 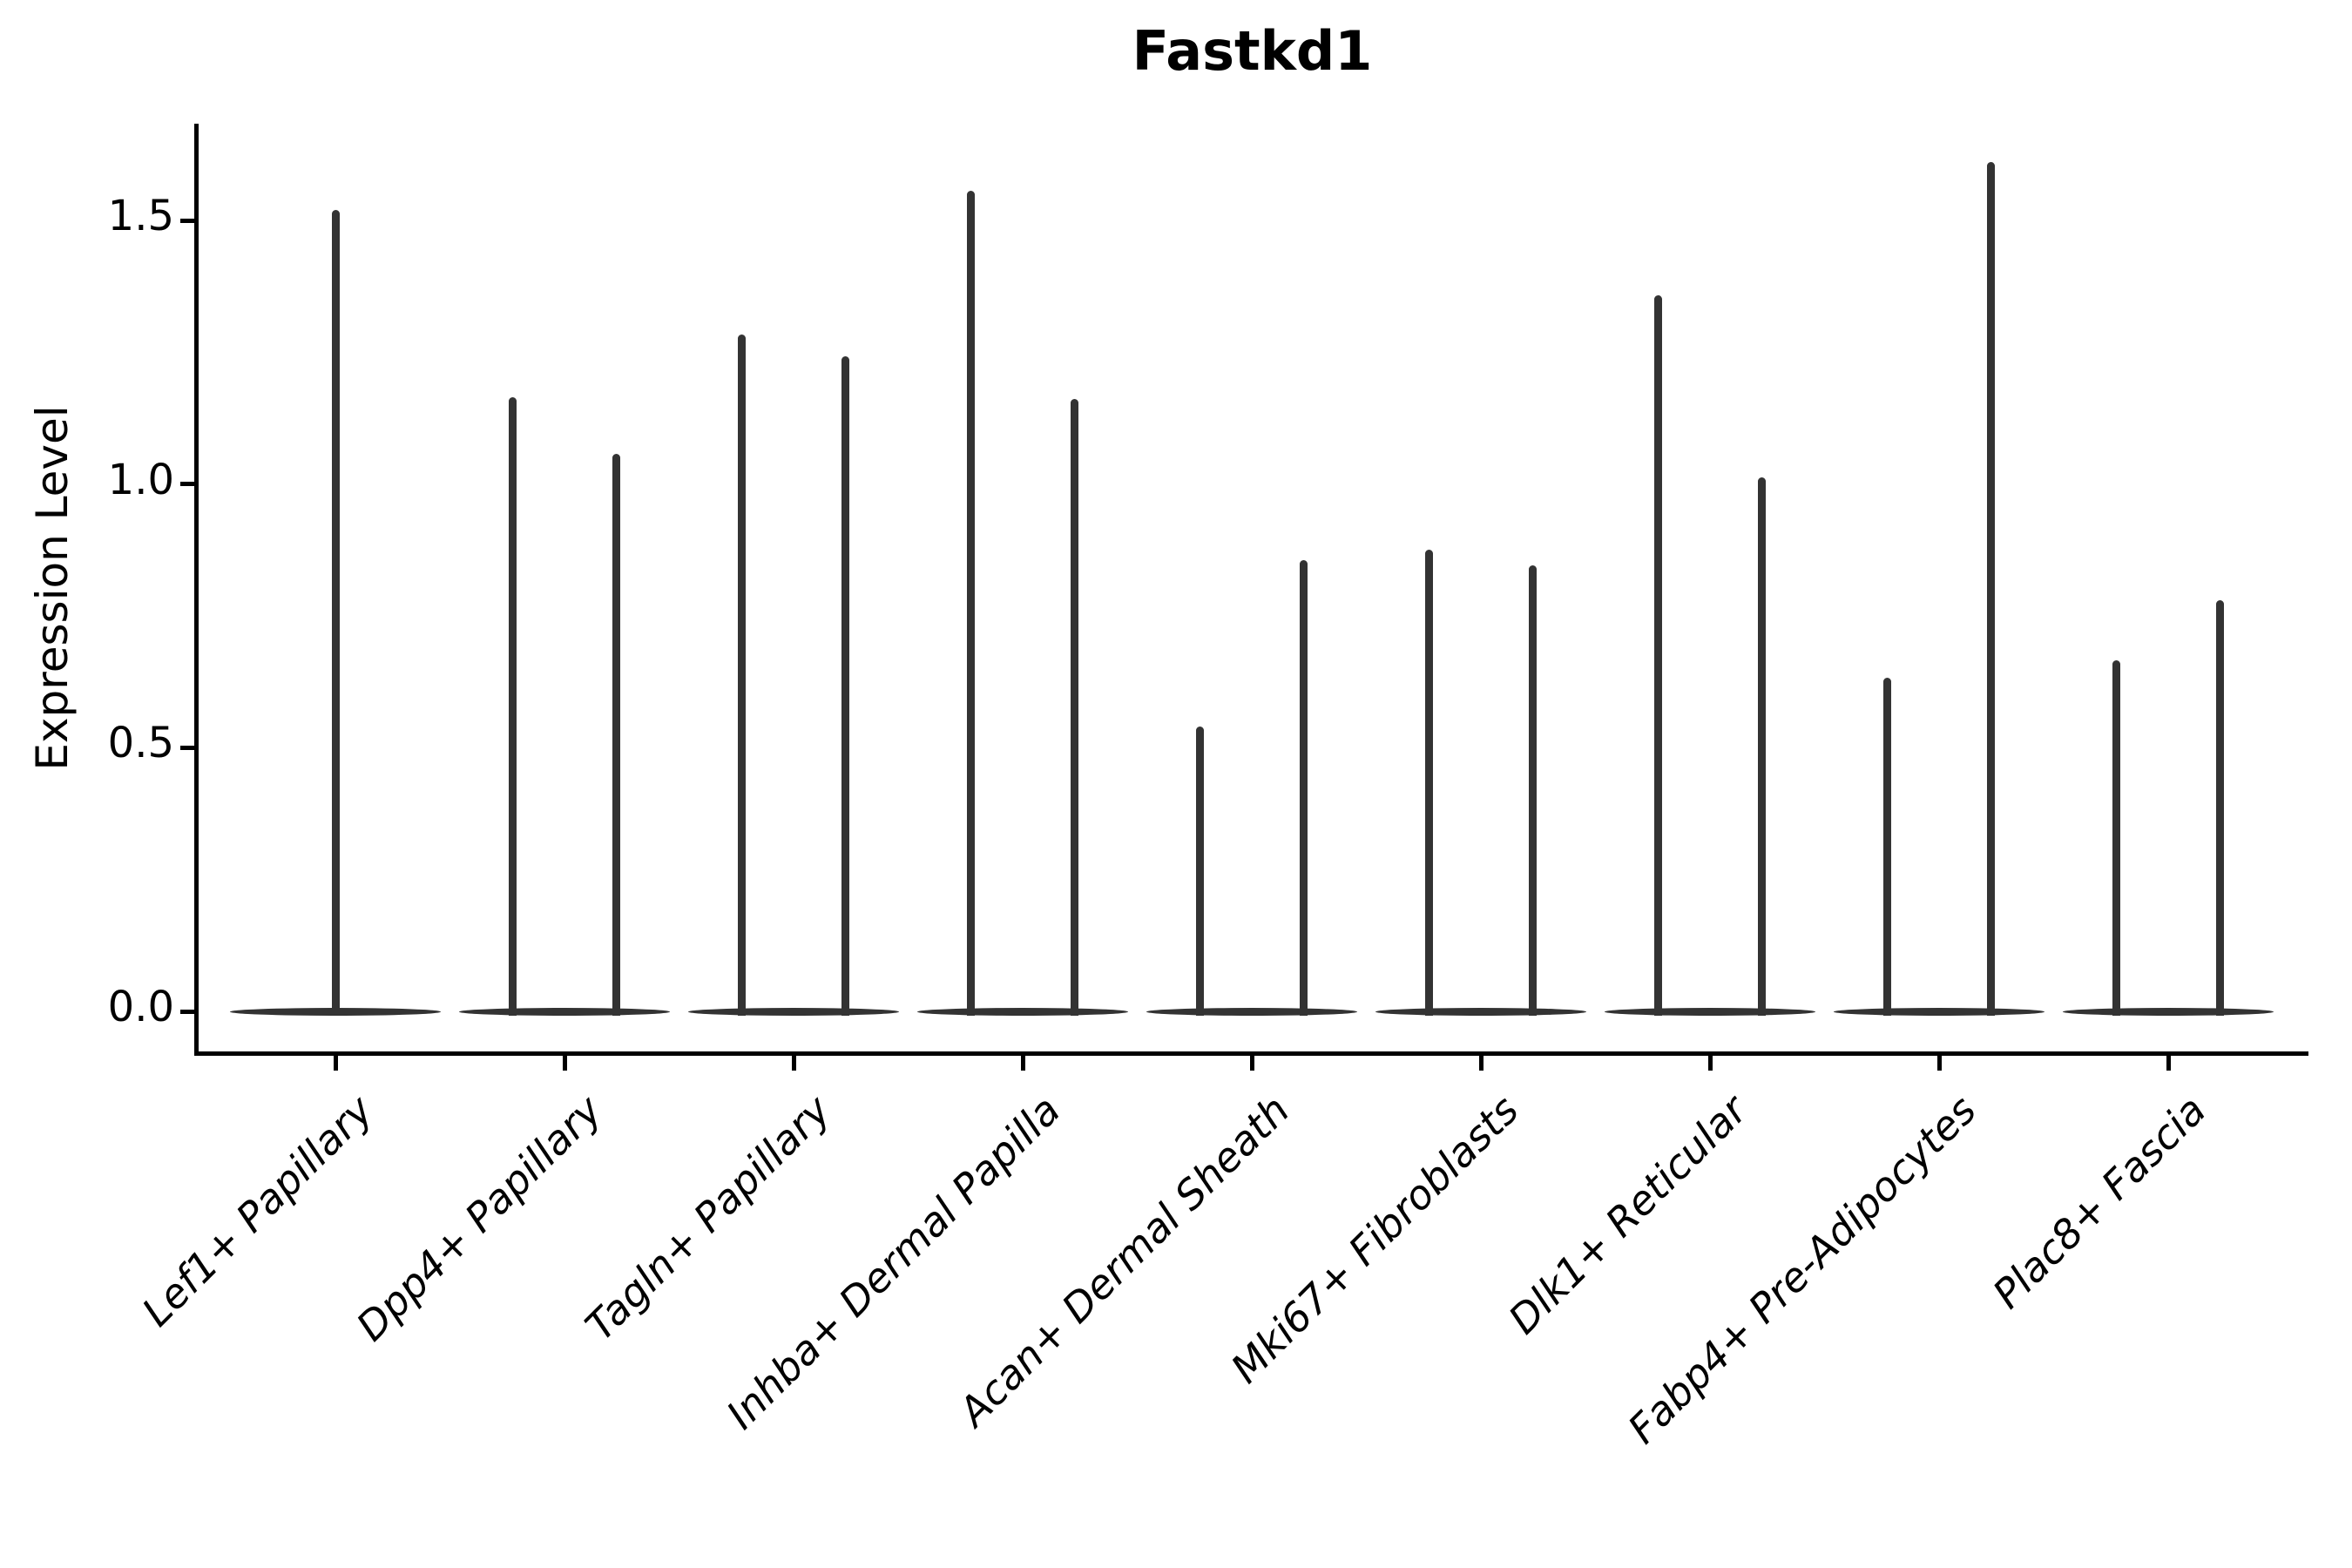 What do you see at coordinates (140, 216) in the screenshot?
I see `y-tick-label: 1.5` at bounding box center [140, 216].